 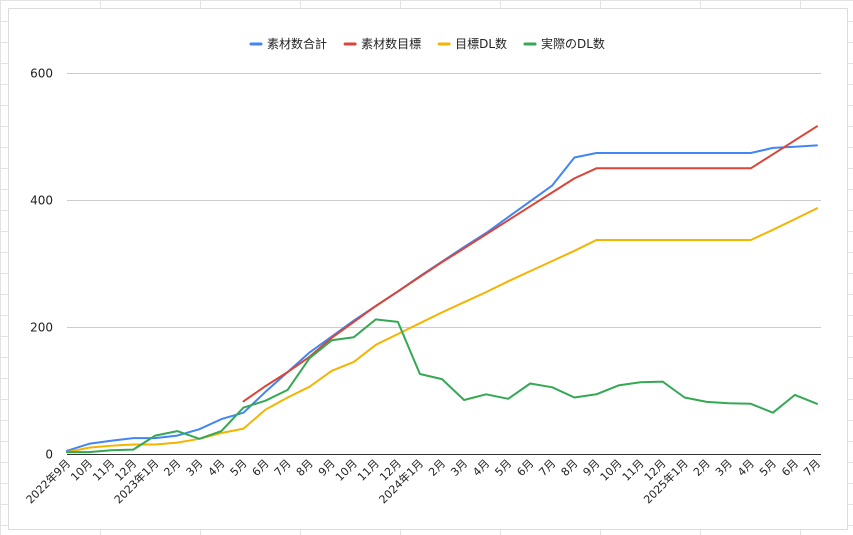 I want to click on legend-item-3: 実際のDL数, so click(x=564, y=43).